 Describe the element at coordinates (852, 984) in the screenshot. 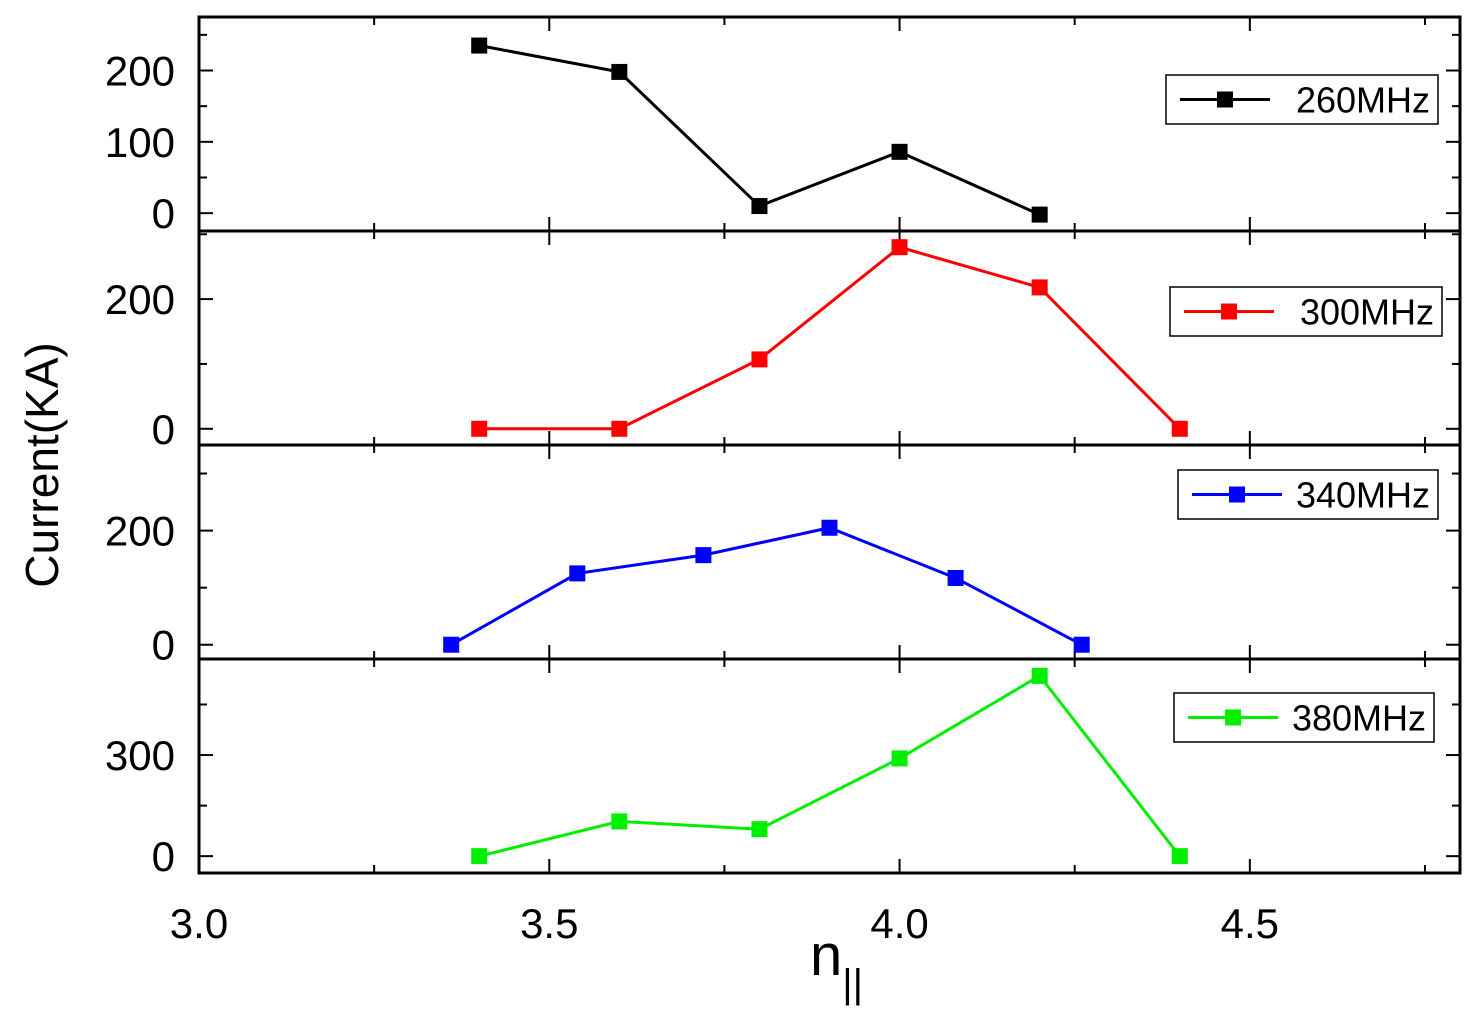

I see `x-axis-title-subscript: ||` at that location.